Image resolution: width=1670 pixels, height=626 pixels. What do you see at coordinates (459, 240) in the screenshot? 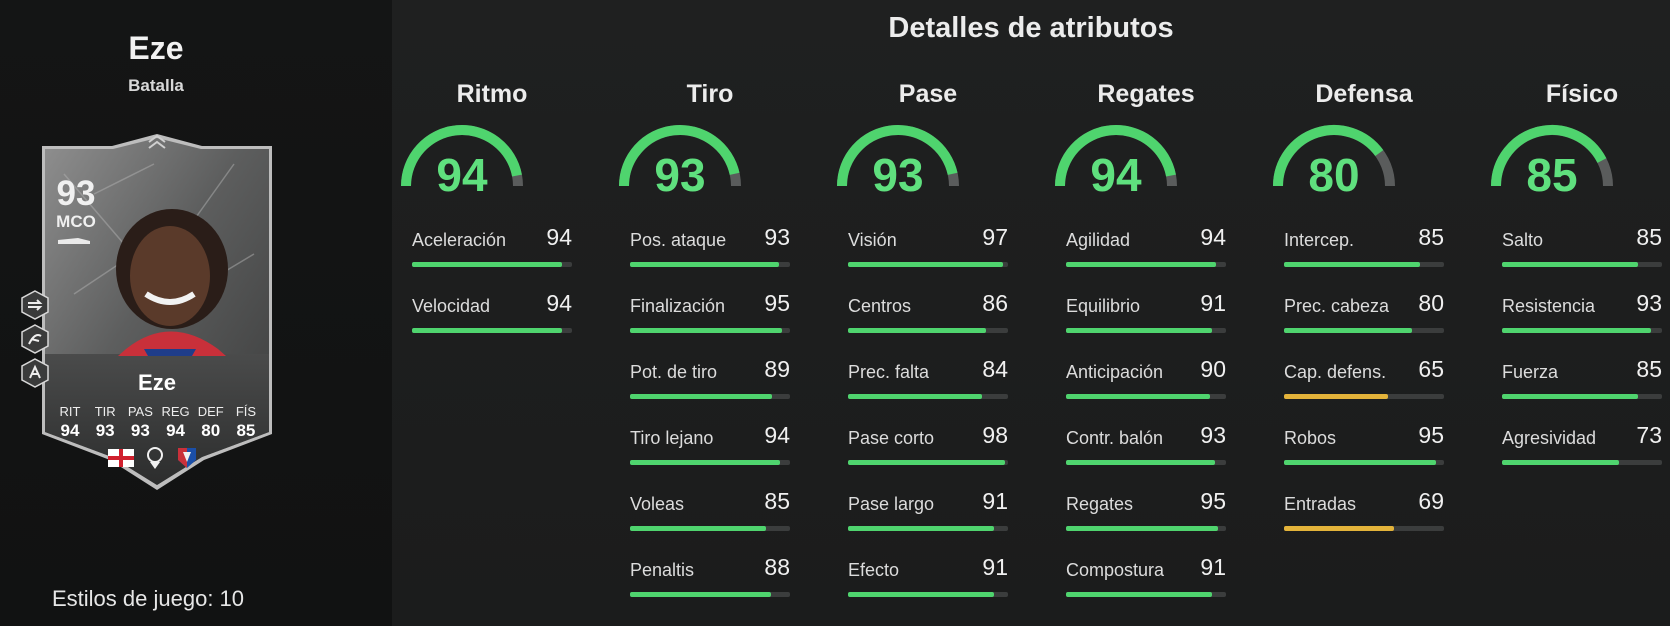
I see `attribute-label: Aceleración` at bounding box center [459, 240].